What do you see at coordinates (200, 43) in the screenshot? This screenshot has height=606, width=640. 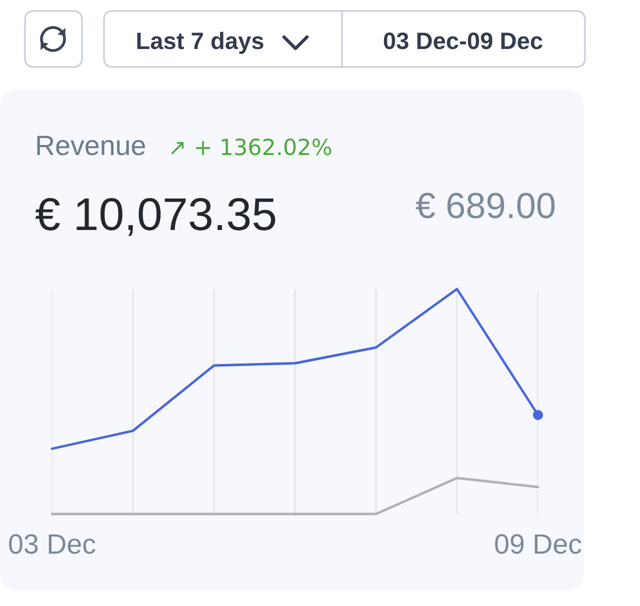 I see `text: Last 7 days` at bounding box center [200, 43].